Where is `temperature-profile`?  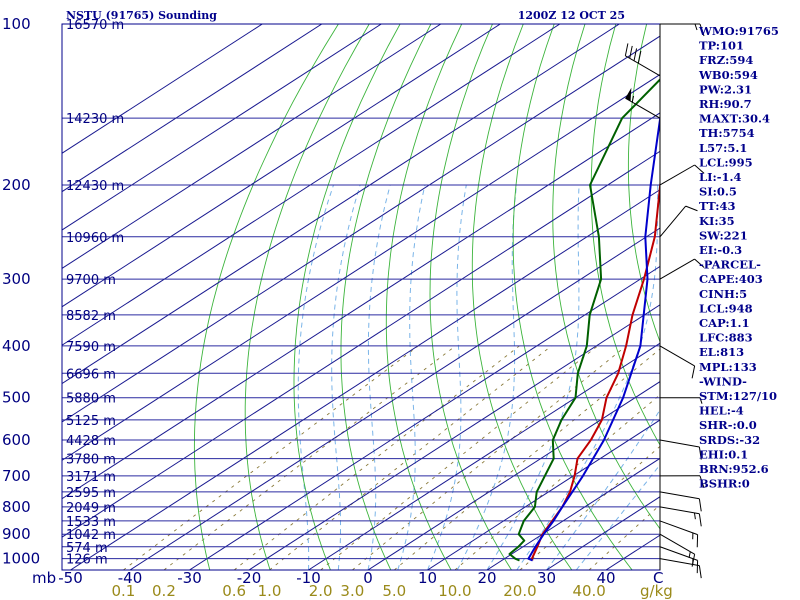 temperature-profile is located at coordinates (595, 370).